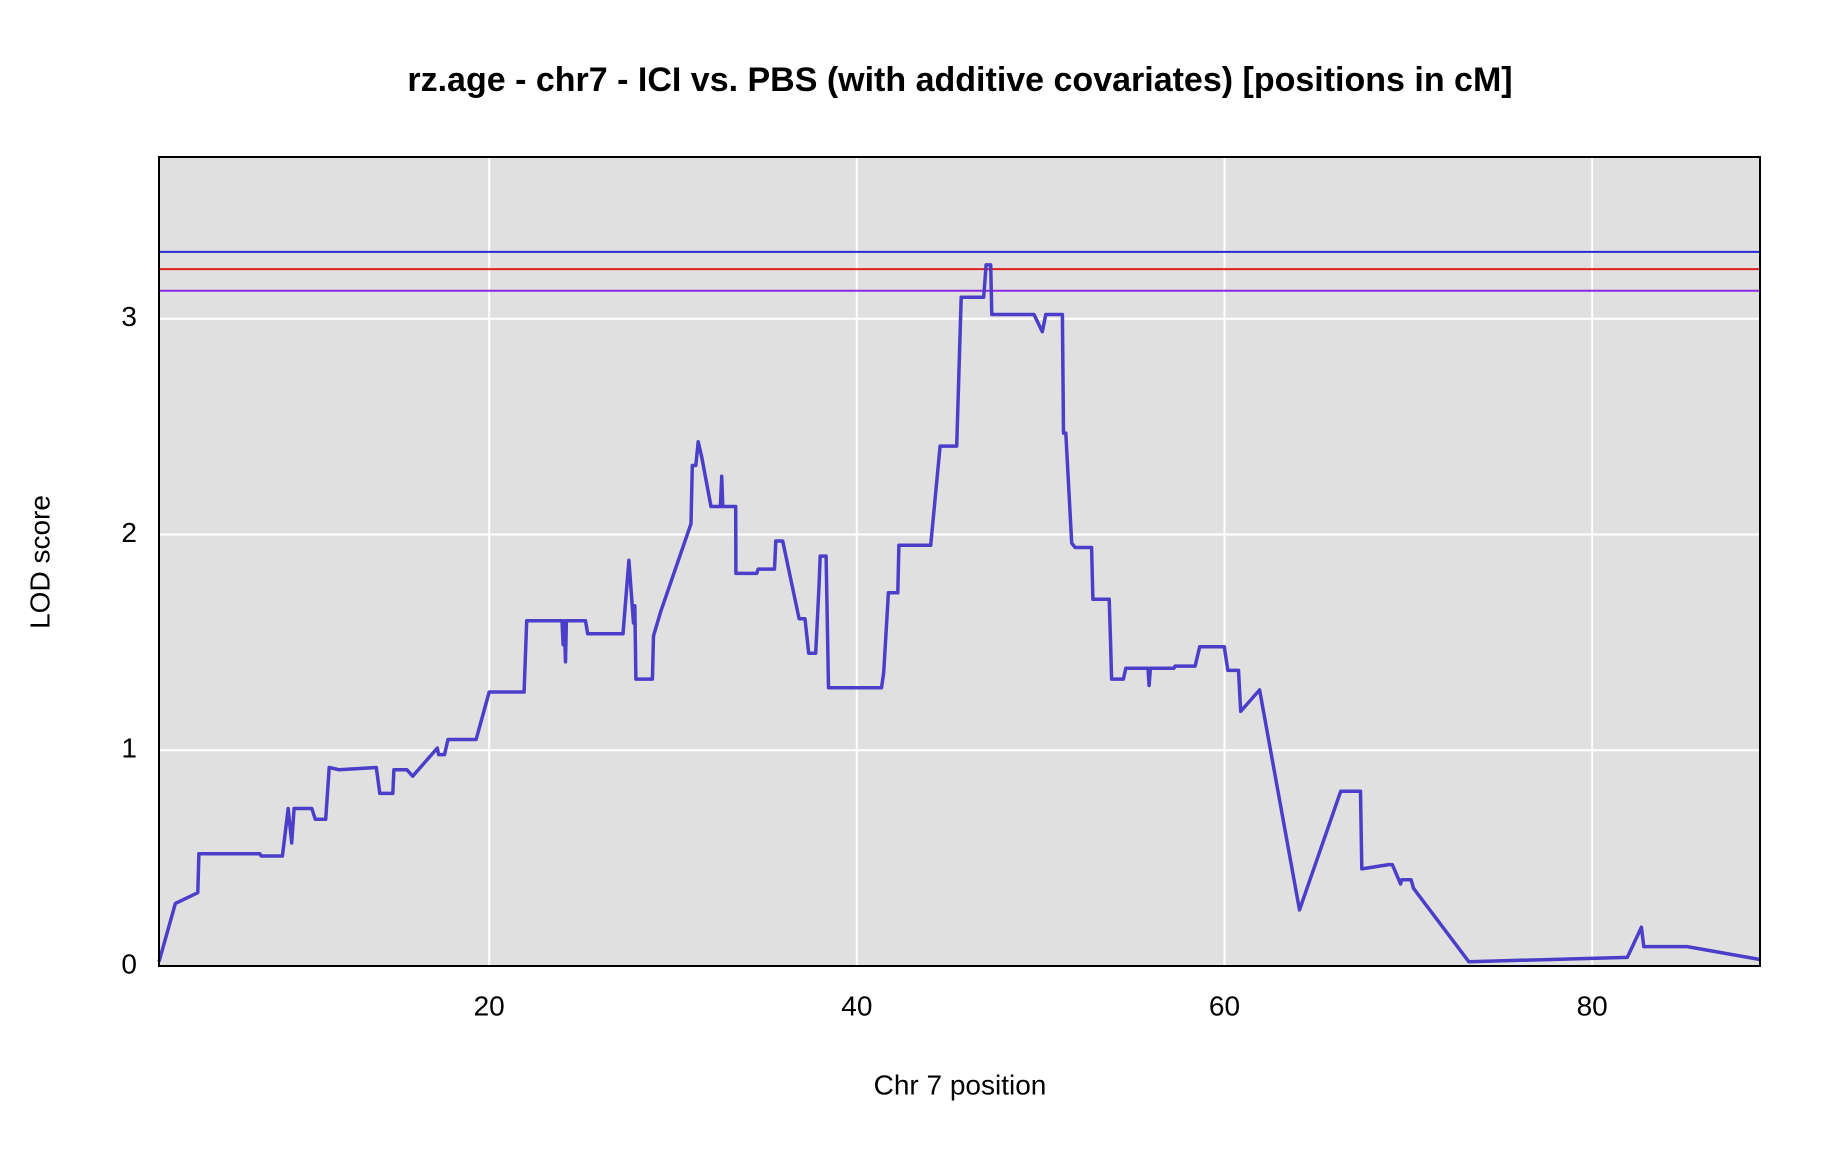  Describe the element at coordinates (1592, 1005) in the screenshot. I see `x-tick-label: 80` at that location.